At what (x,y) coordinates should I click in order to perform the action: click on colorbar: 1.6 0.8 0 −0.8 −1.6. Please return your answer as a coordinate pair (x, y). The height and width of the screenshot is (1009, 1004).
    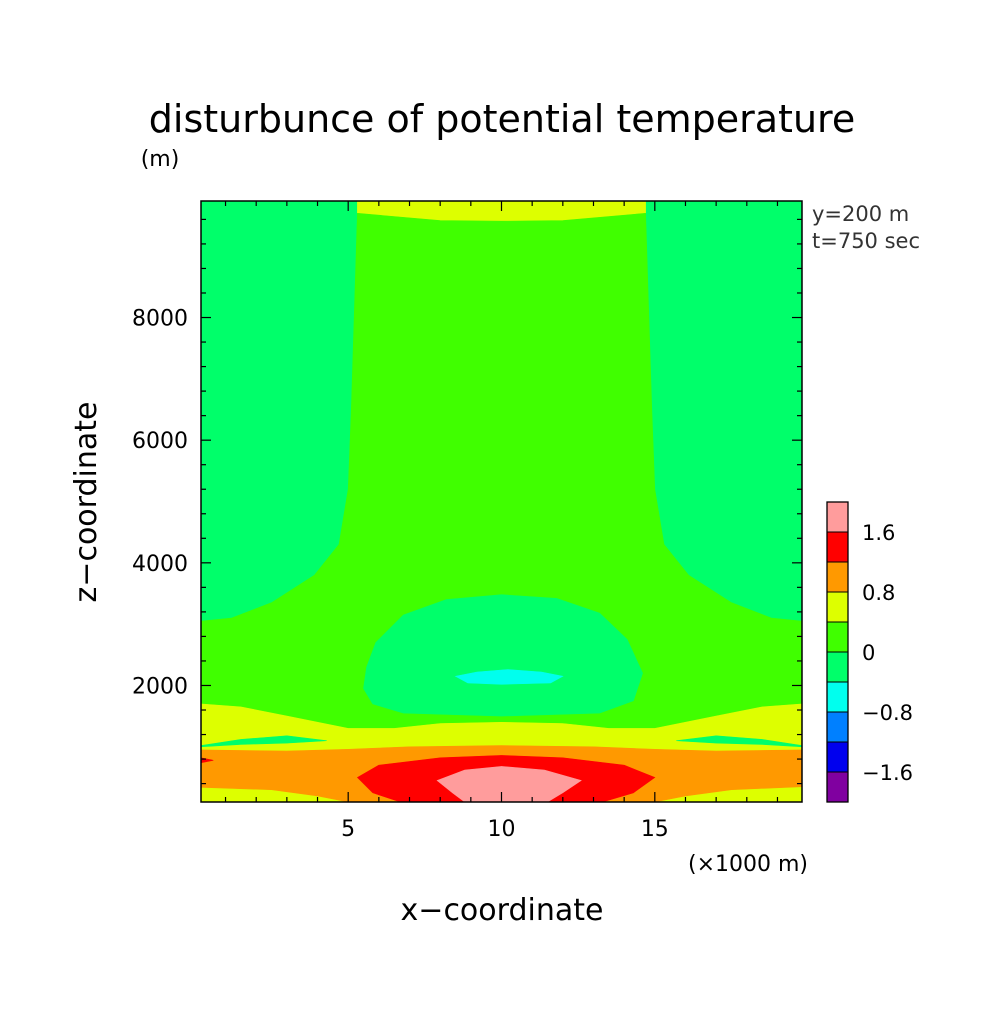
    Looking at the image, I should click on (869, 652).